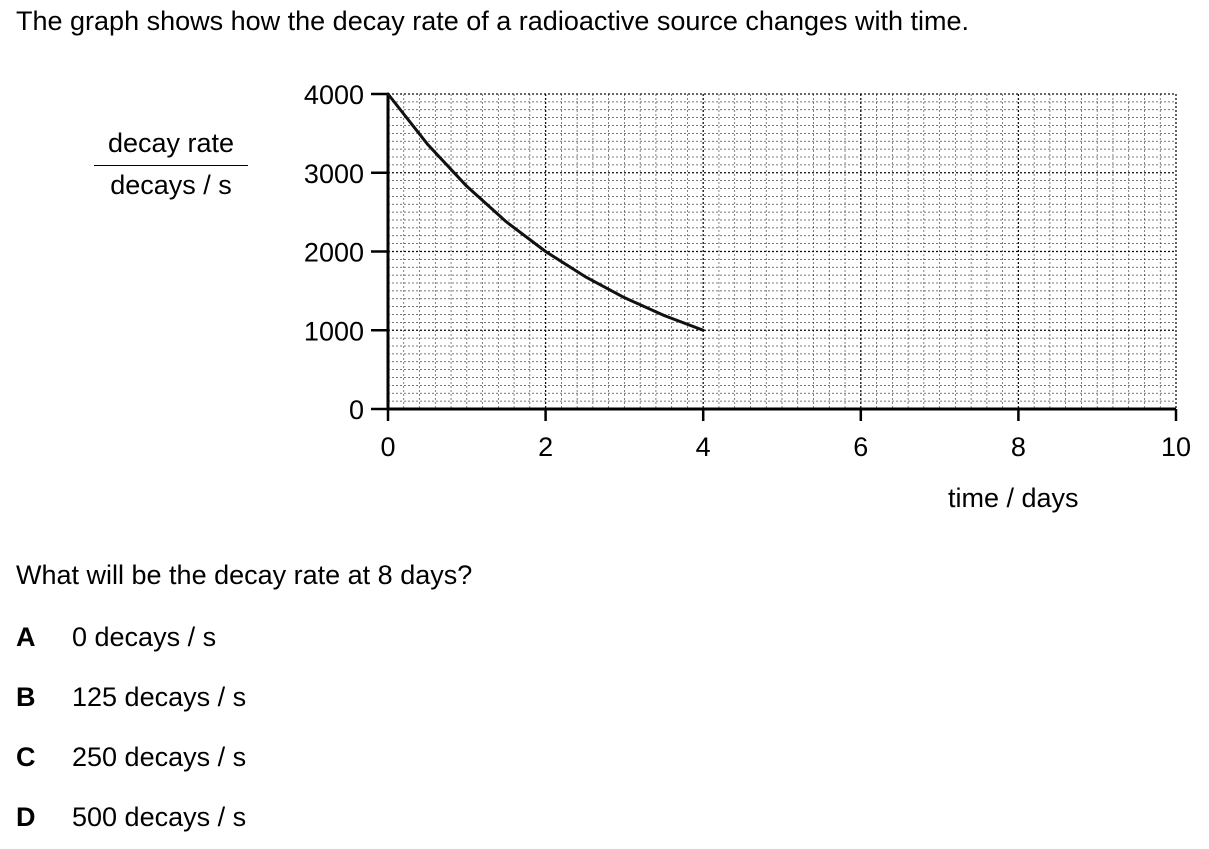  Describe the element at coordinates (334, 95) in the screenshot. I see `y-tick-label: 4000` at that location.